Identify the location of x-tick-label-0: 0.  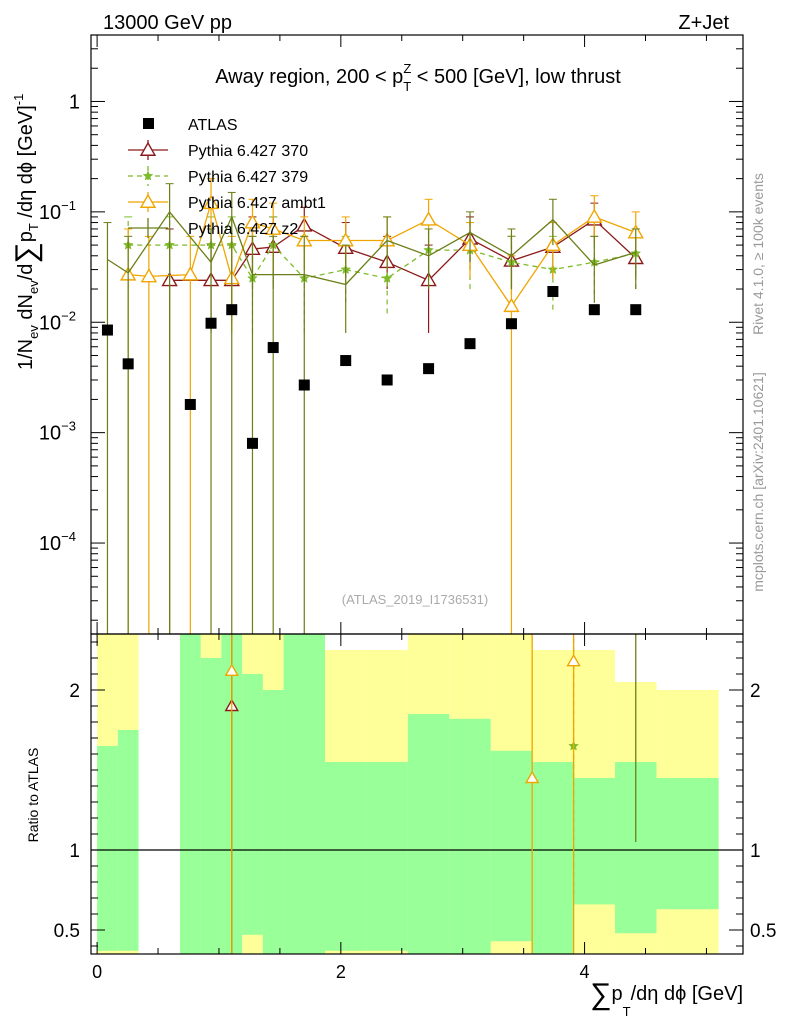
(97, 972).